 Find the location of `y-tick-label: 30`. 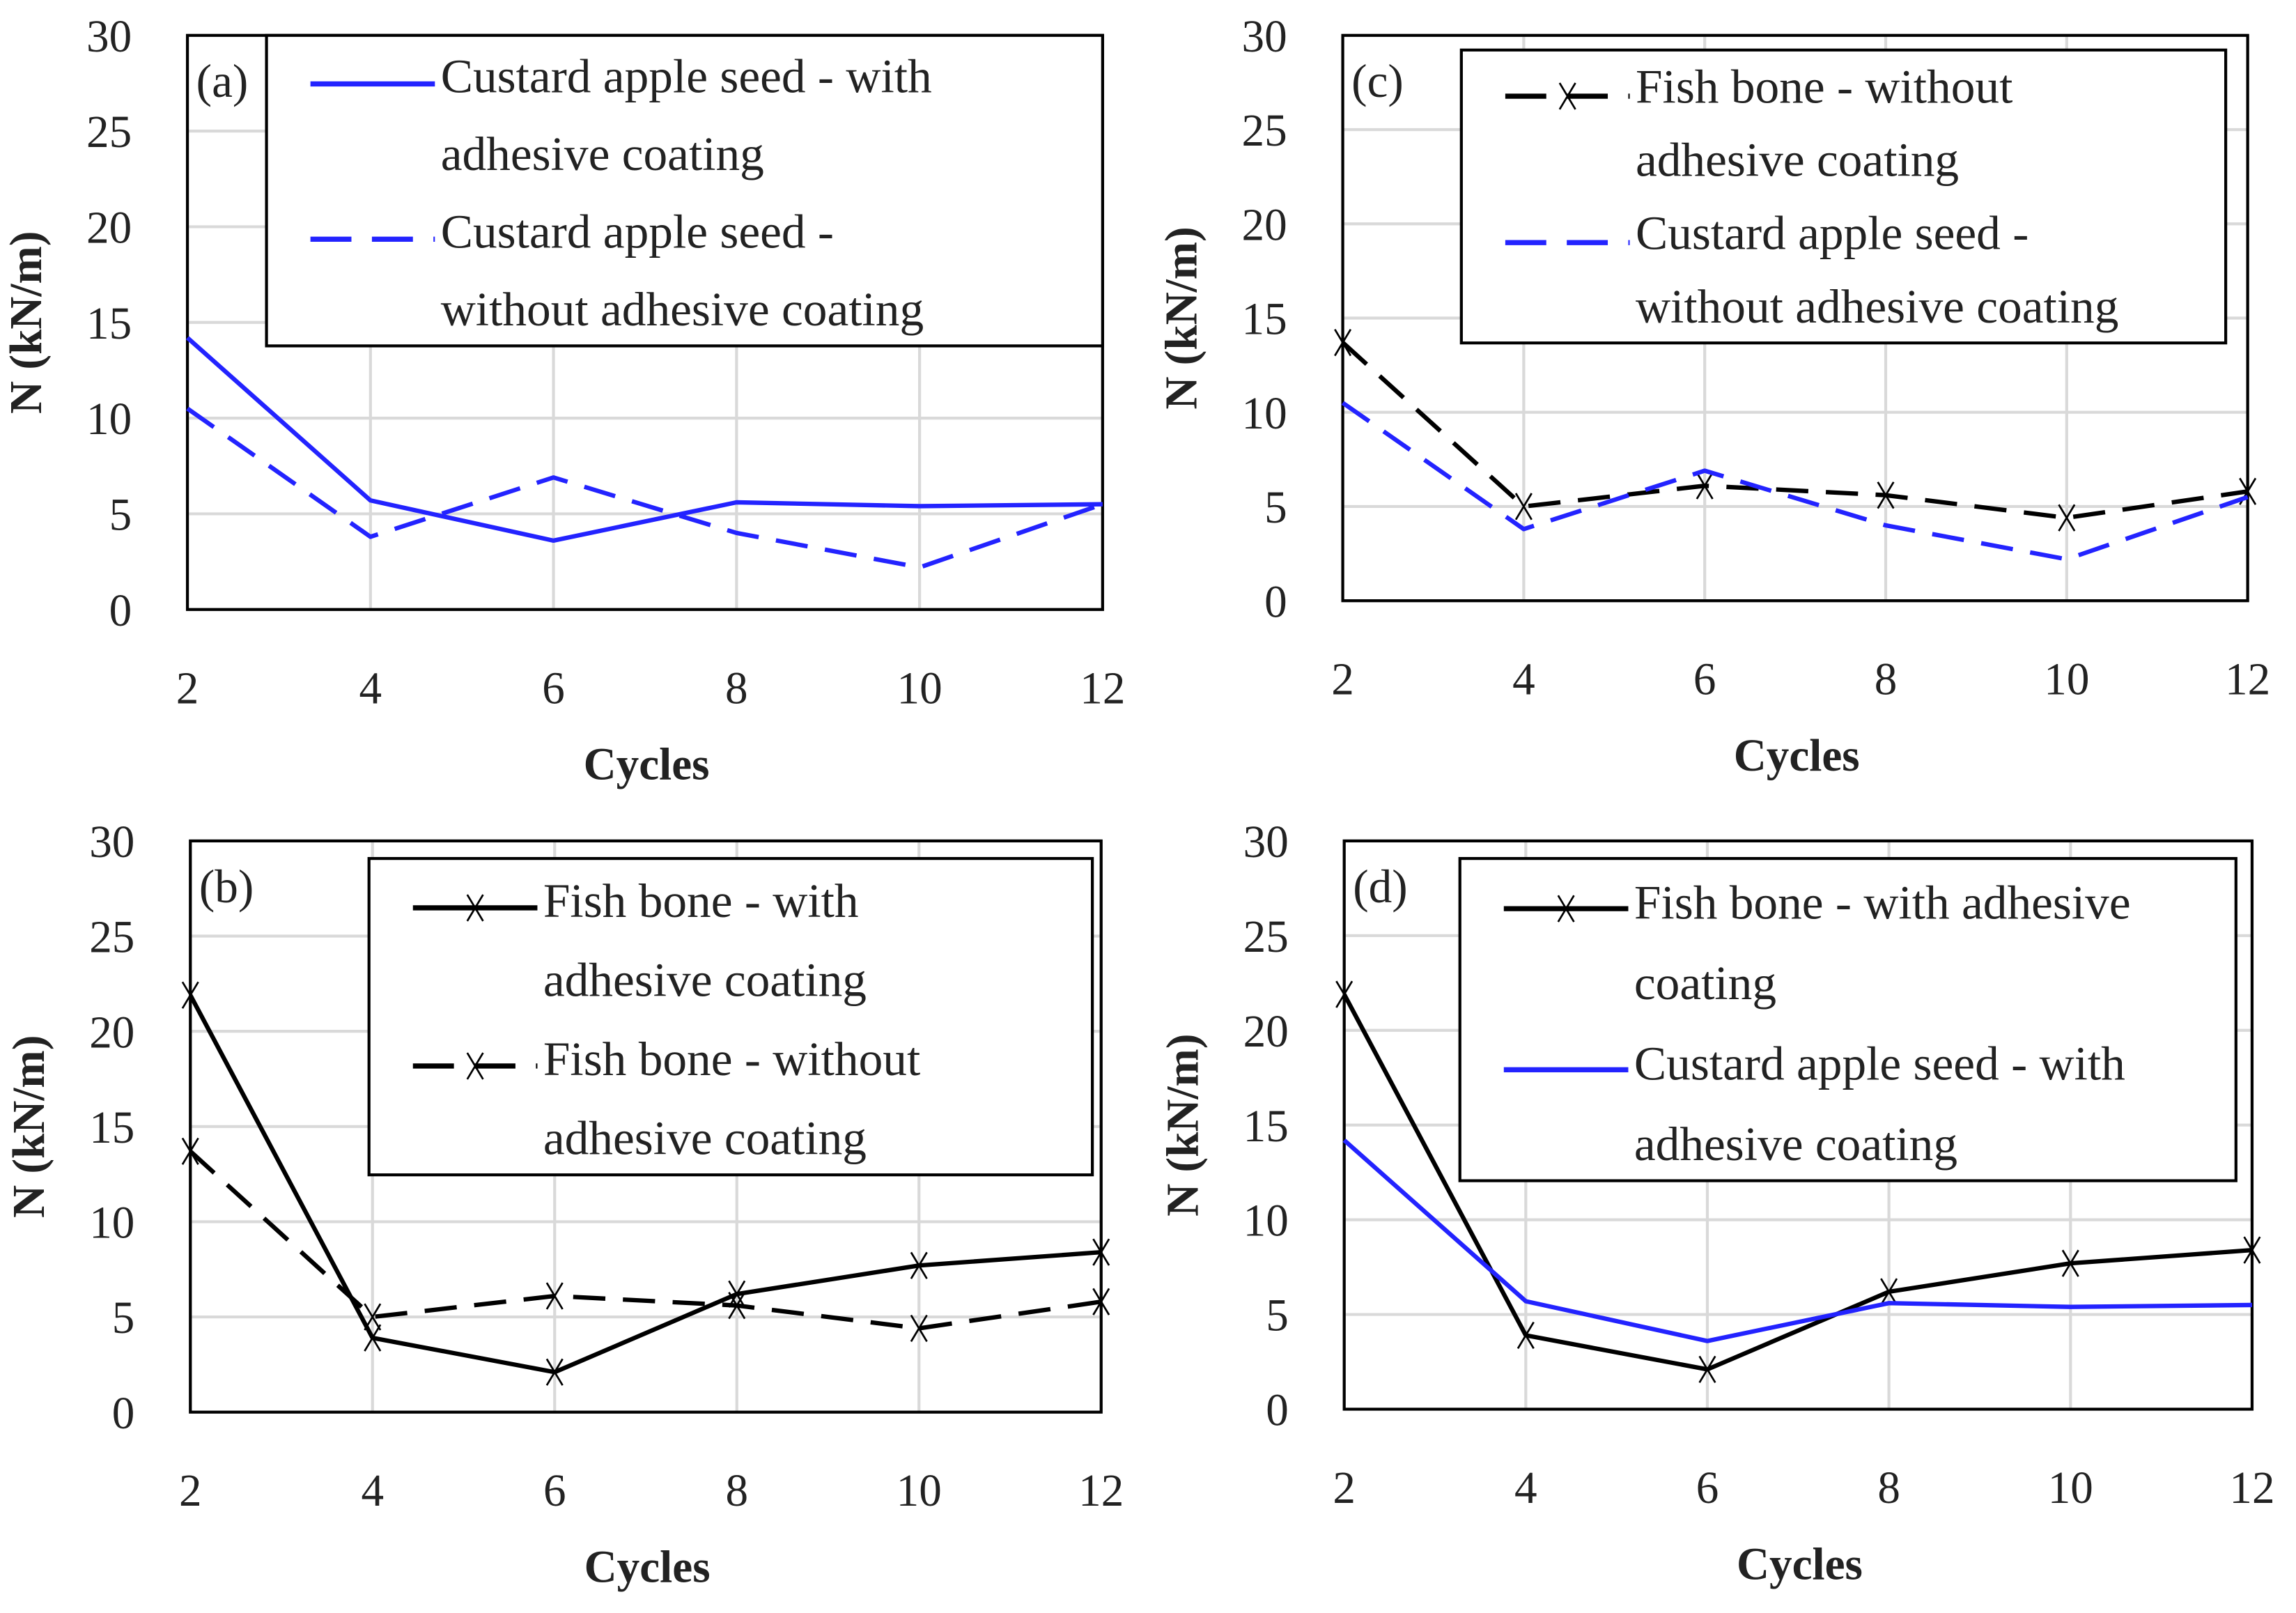

y-tick-label: 30 is located at coordinates (1264, 37).